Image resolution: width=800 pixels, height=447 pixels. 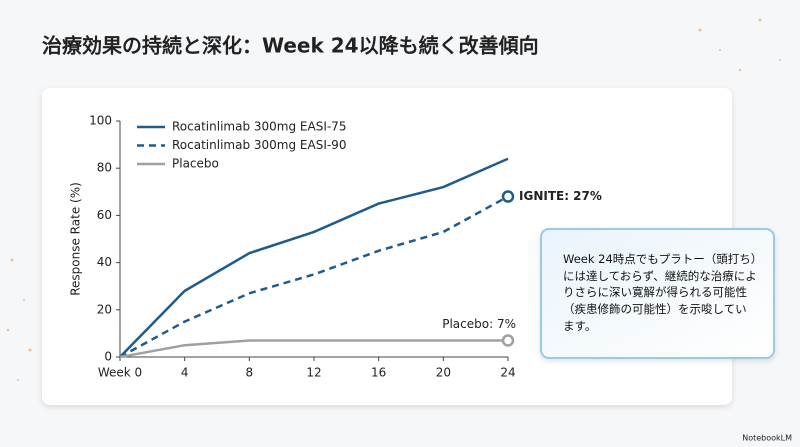 What do you see at coordinates (313, 349) in the screenshot?
I see `series-line` at bounding box center [313, 349].